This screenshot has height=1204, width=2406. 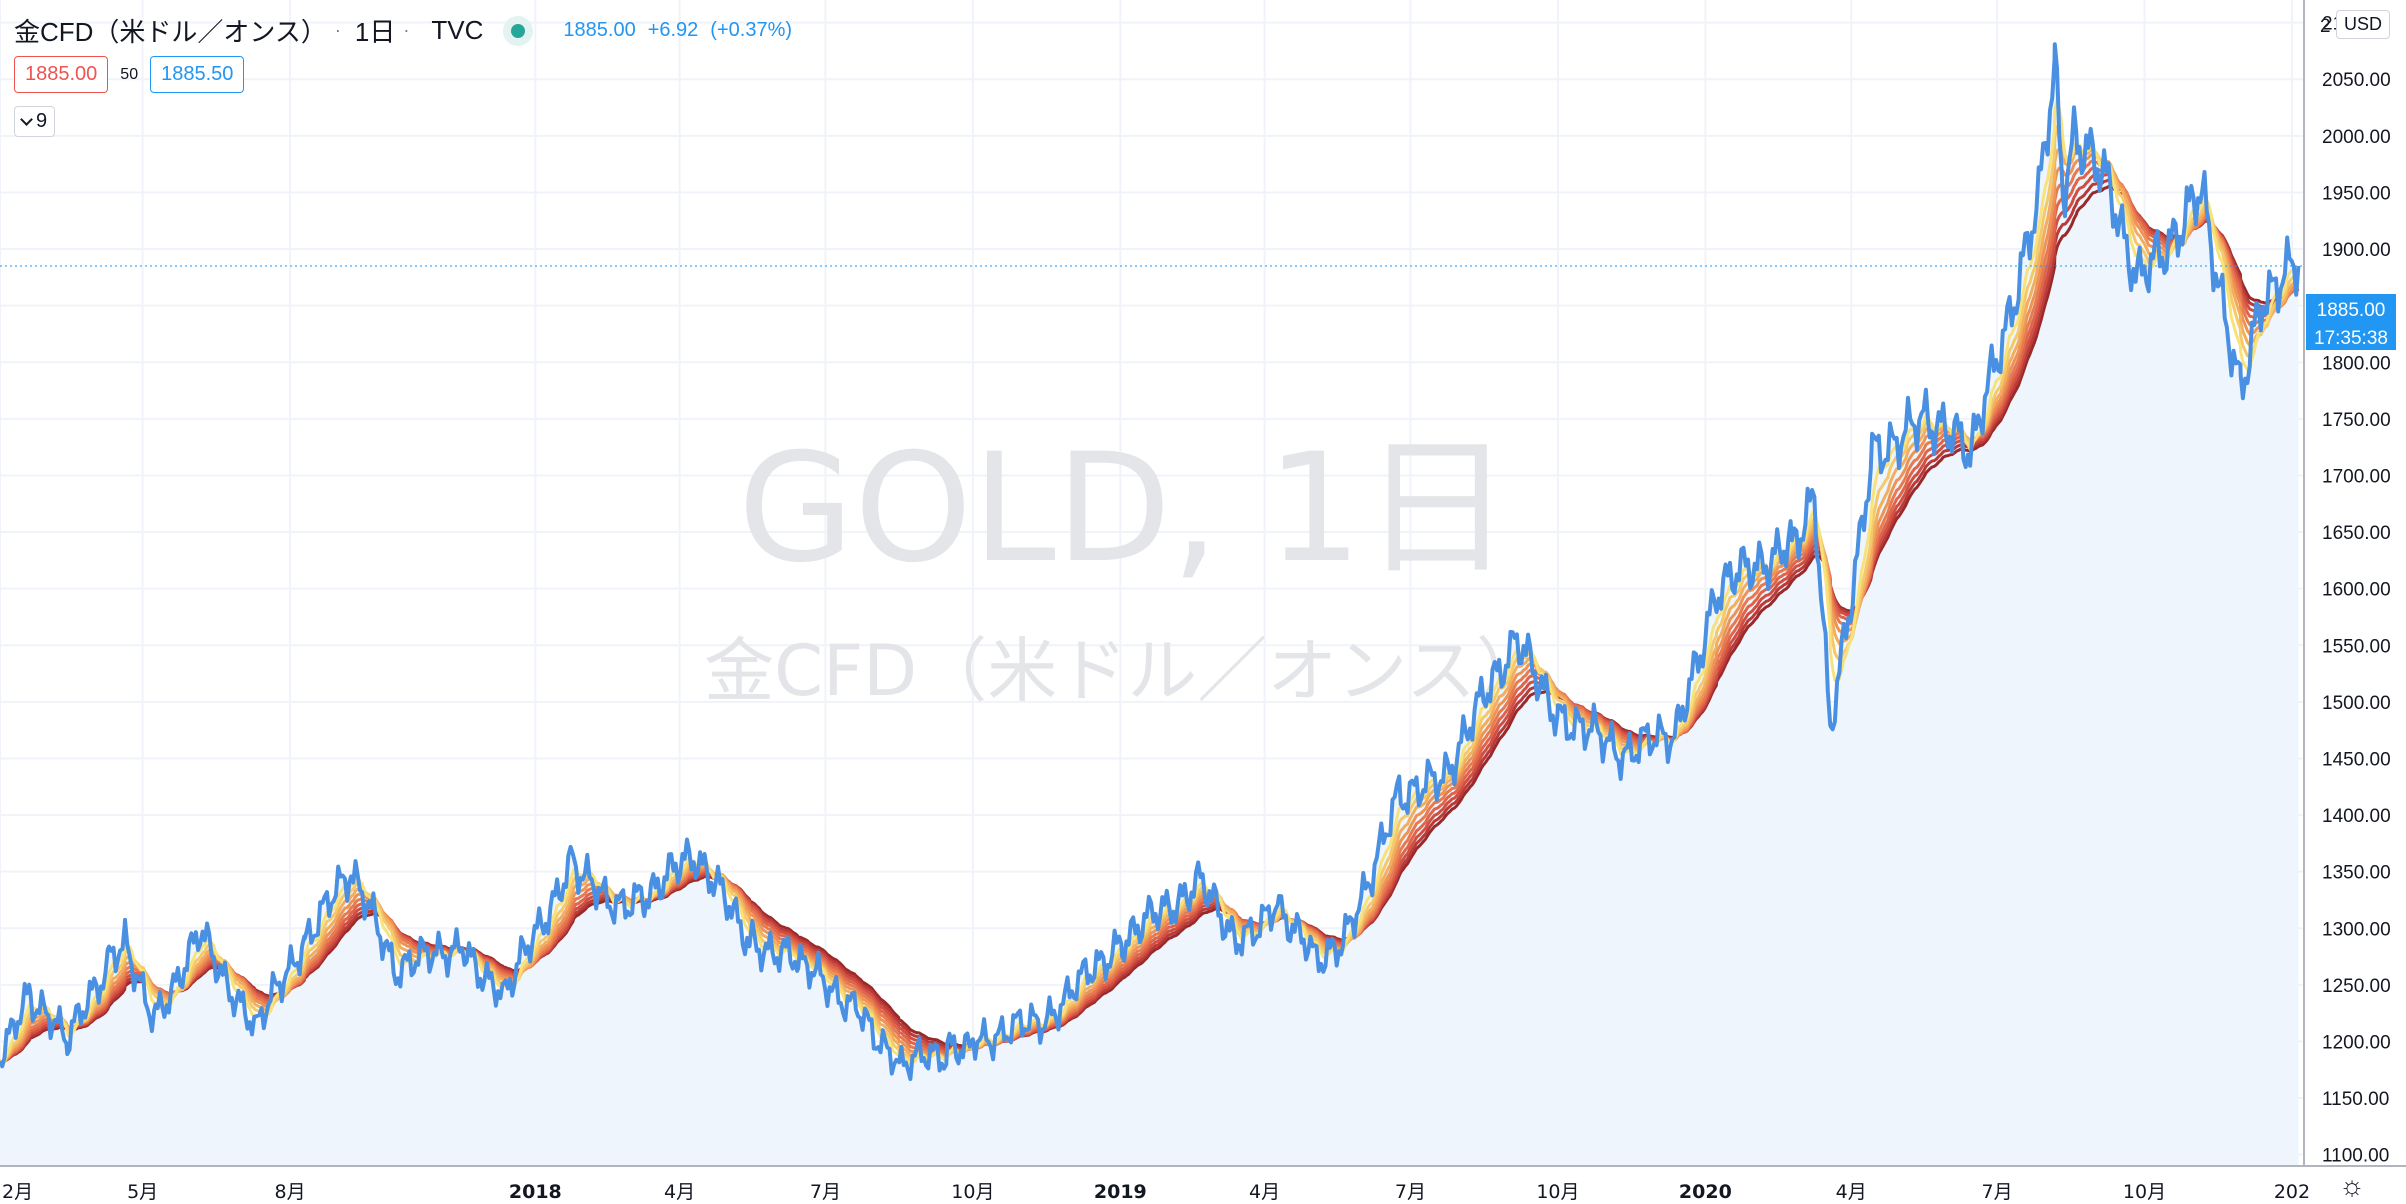 What do you see at coordinates (1120, 1192) in the screenshot?
I see `time-tick-label: 2019` at bounding box center [1120, 1192].